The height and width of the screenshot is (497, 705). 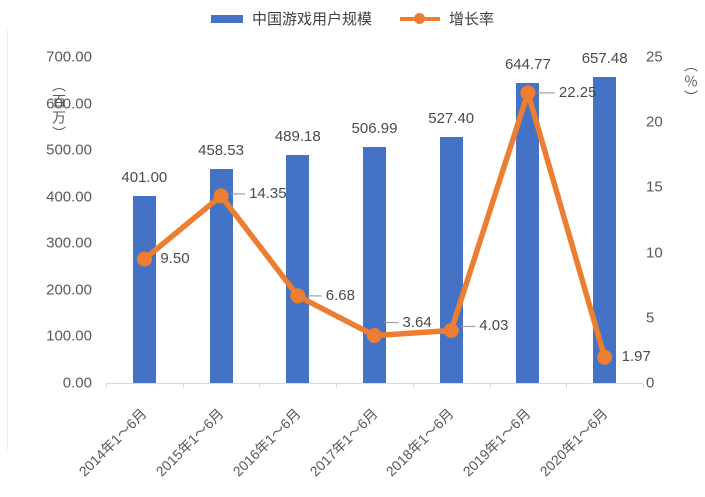 What do you see at coordinates (417, 322) in the screenshot?
I see `line-point-label: 3.64` at bounding box center [417, 322].